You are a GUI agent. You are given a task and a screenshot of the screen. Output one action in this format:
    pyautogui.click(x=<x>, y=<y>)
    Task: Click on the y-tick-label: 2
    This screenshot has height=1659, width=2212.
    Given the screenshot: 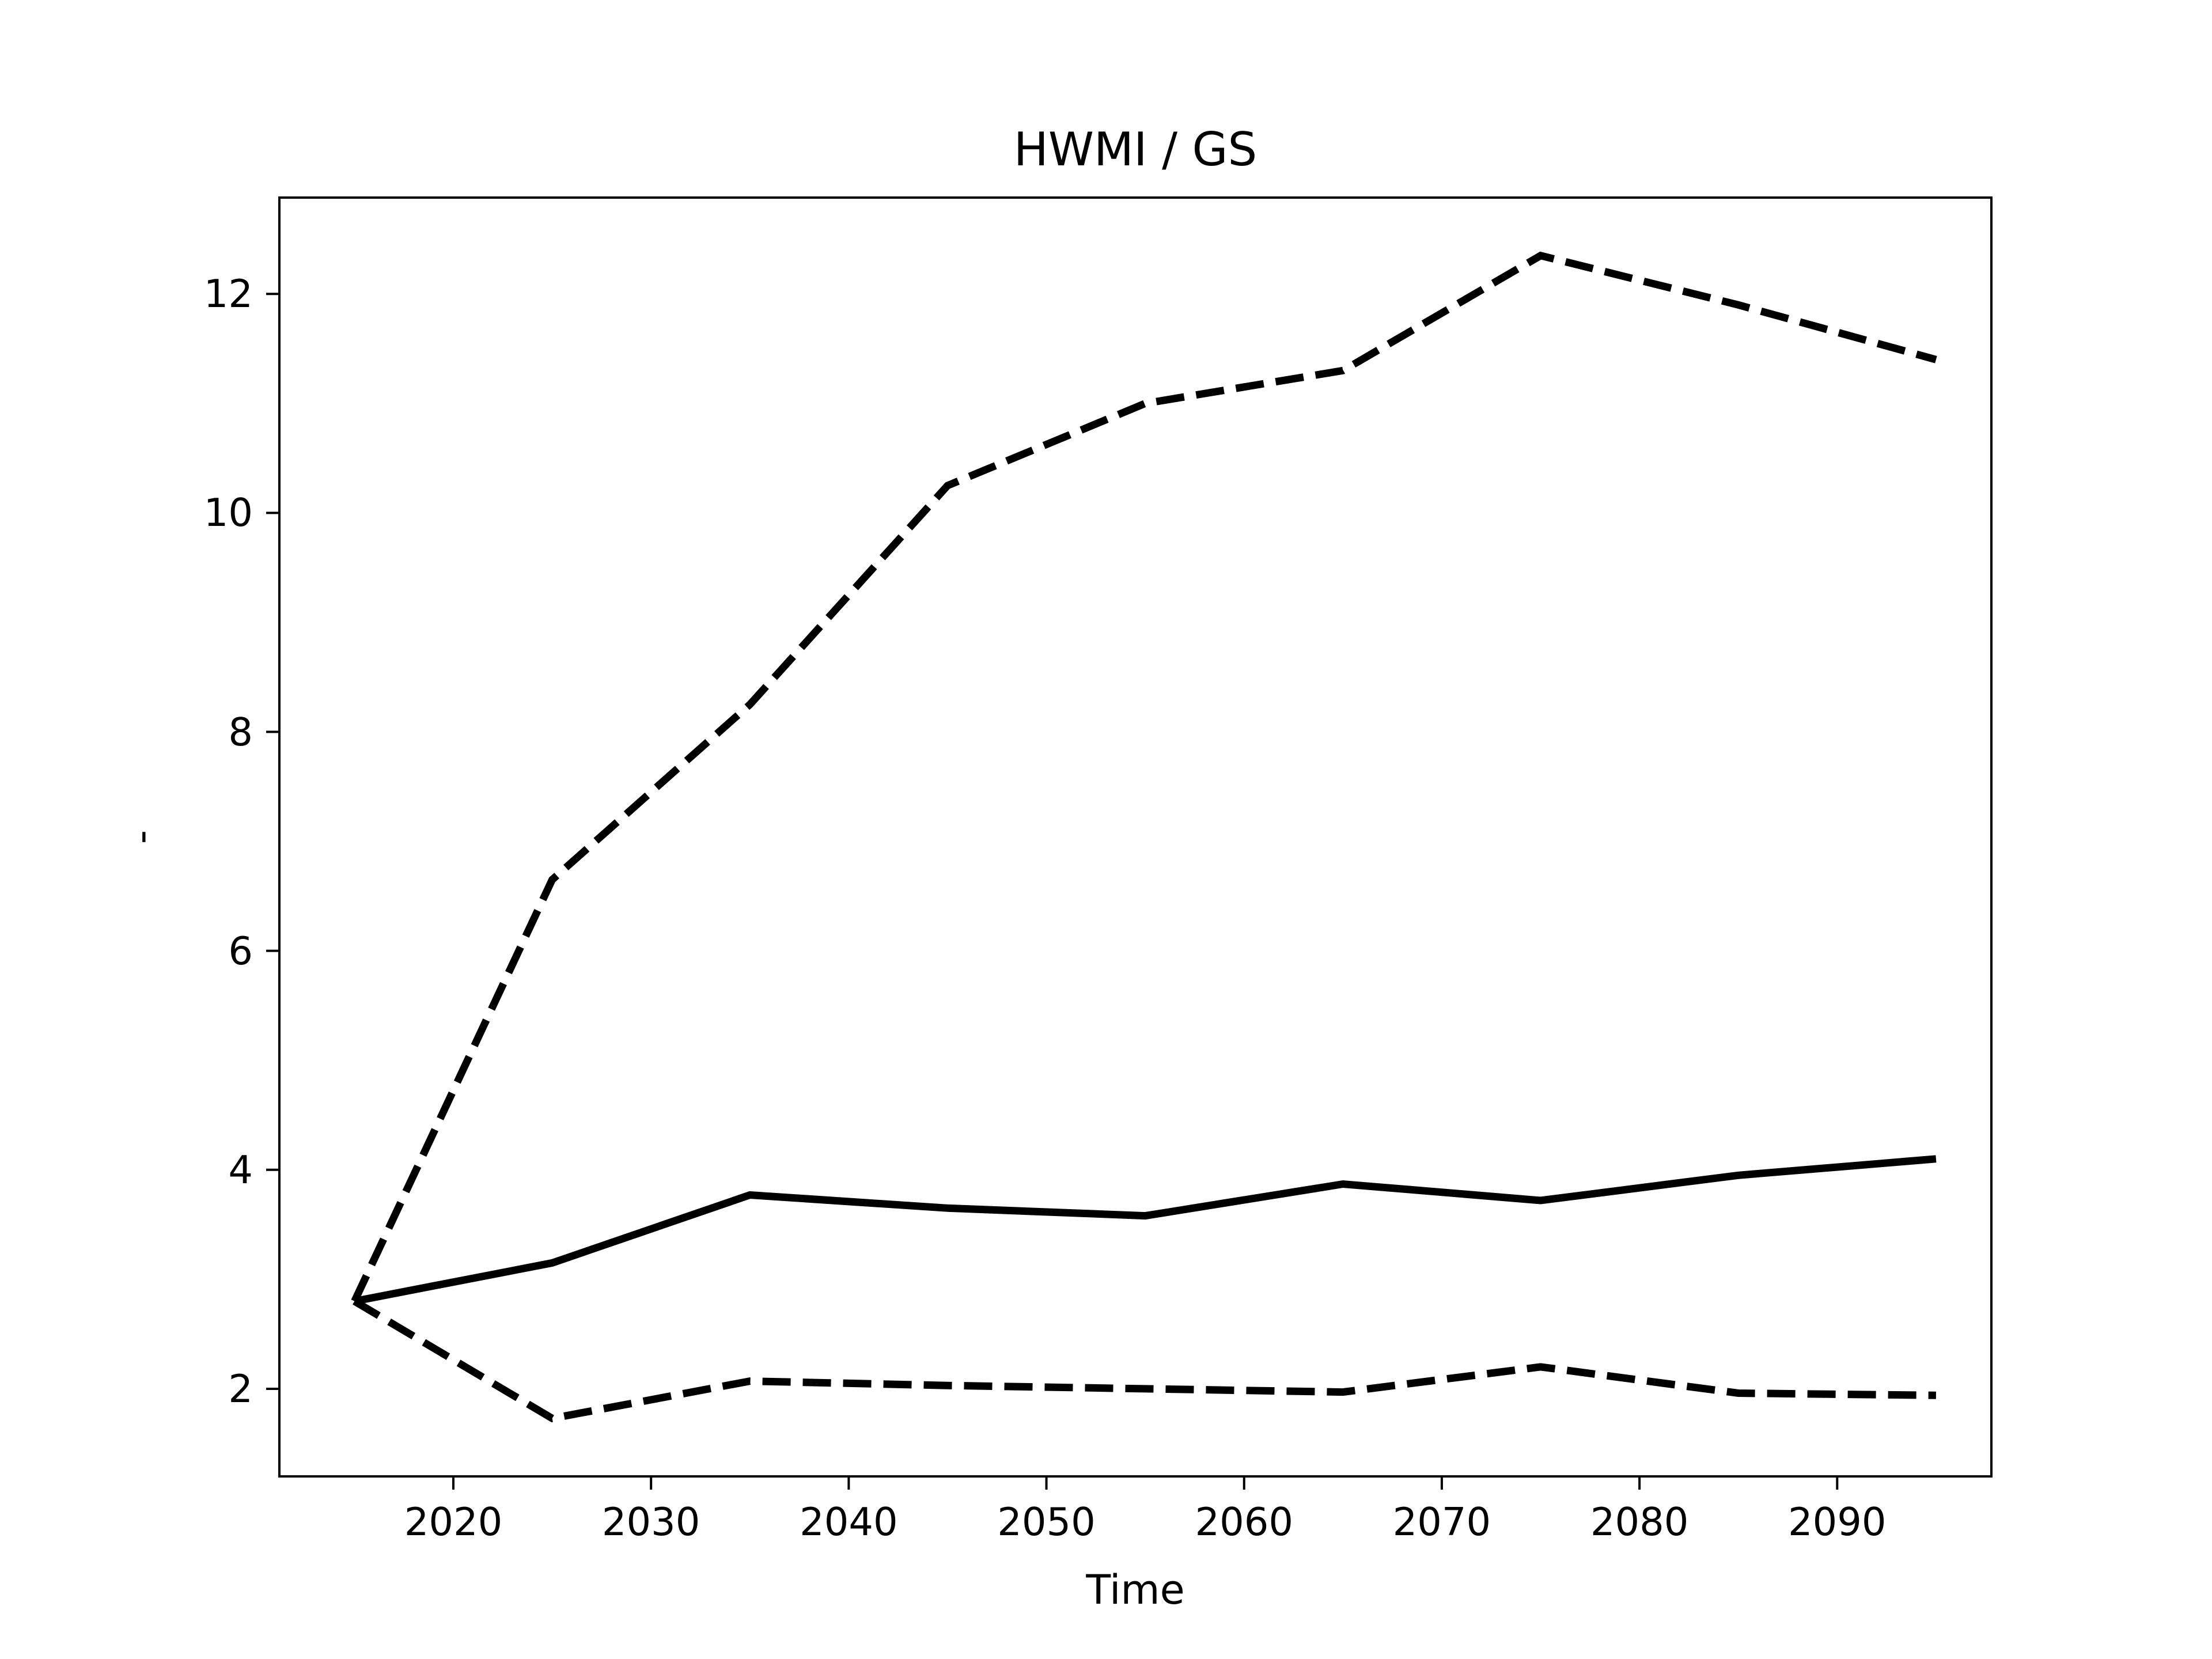 What is the action you would take?
    pyautogui.click(x=240, y=1388)
    